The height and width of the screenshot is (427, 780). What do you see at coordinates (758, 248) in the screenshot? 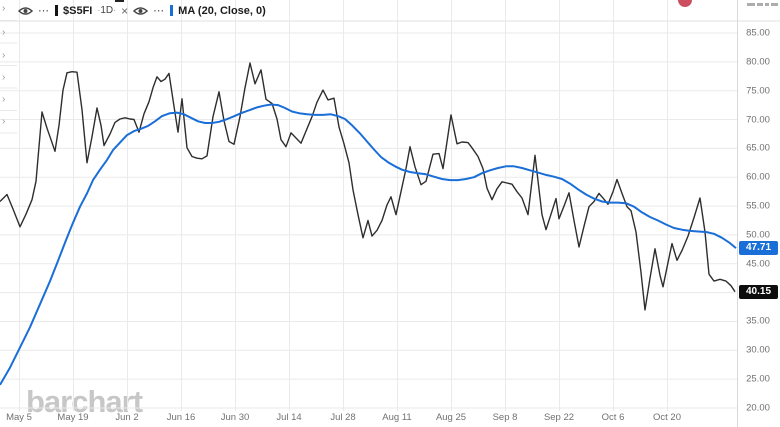
I see `ma-value-badge: 47.71` at bounding box center [758, 248].